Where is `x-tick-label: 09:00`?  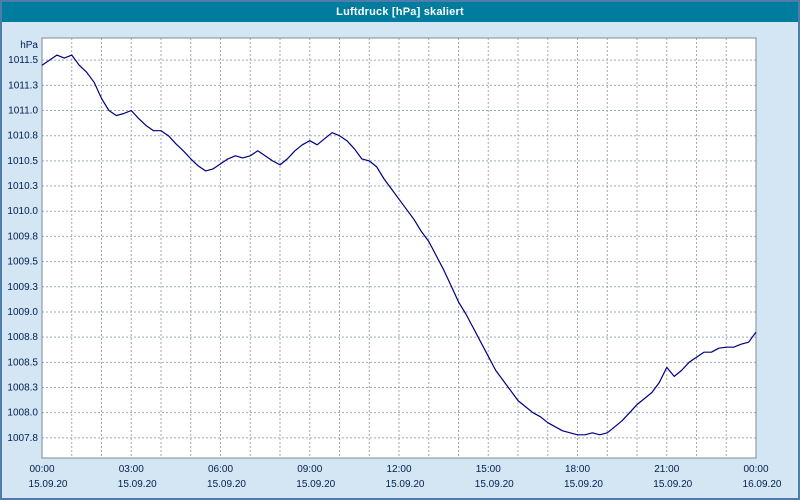
x-tick-label: 09:00 is located at coordinates (309, 469).